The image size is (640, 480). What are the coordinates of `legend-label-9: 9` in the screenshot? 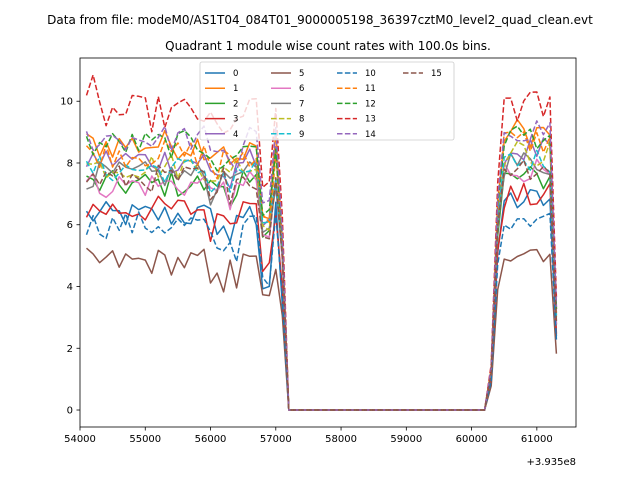 It's located at (301, 135).